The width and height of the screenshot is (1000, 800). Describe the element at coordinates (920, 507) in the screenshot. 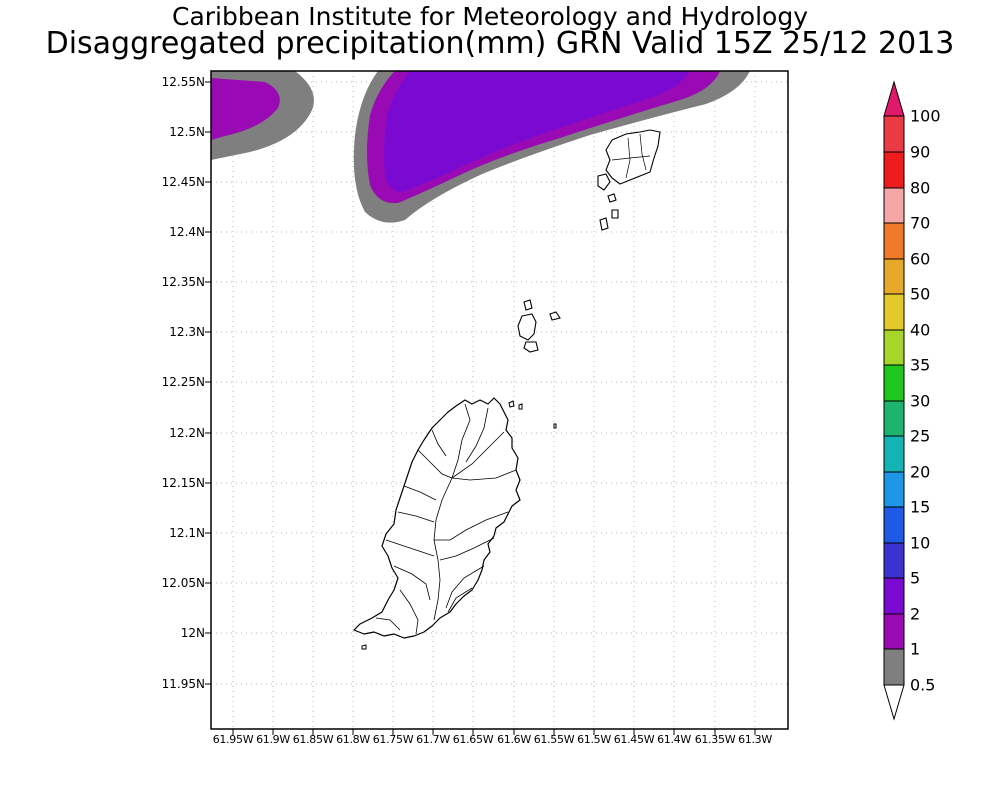

I see `colorbar-label: 15` at that location.